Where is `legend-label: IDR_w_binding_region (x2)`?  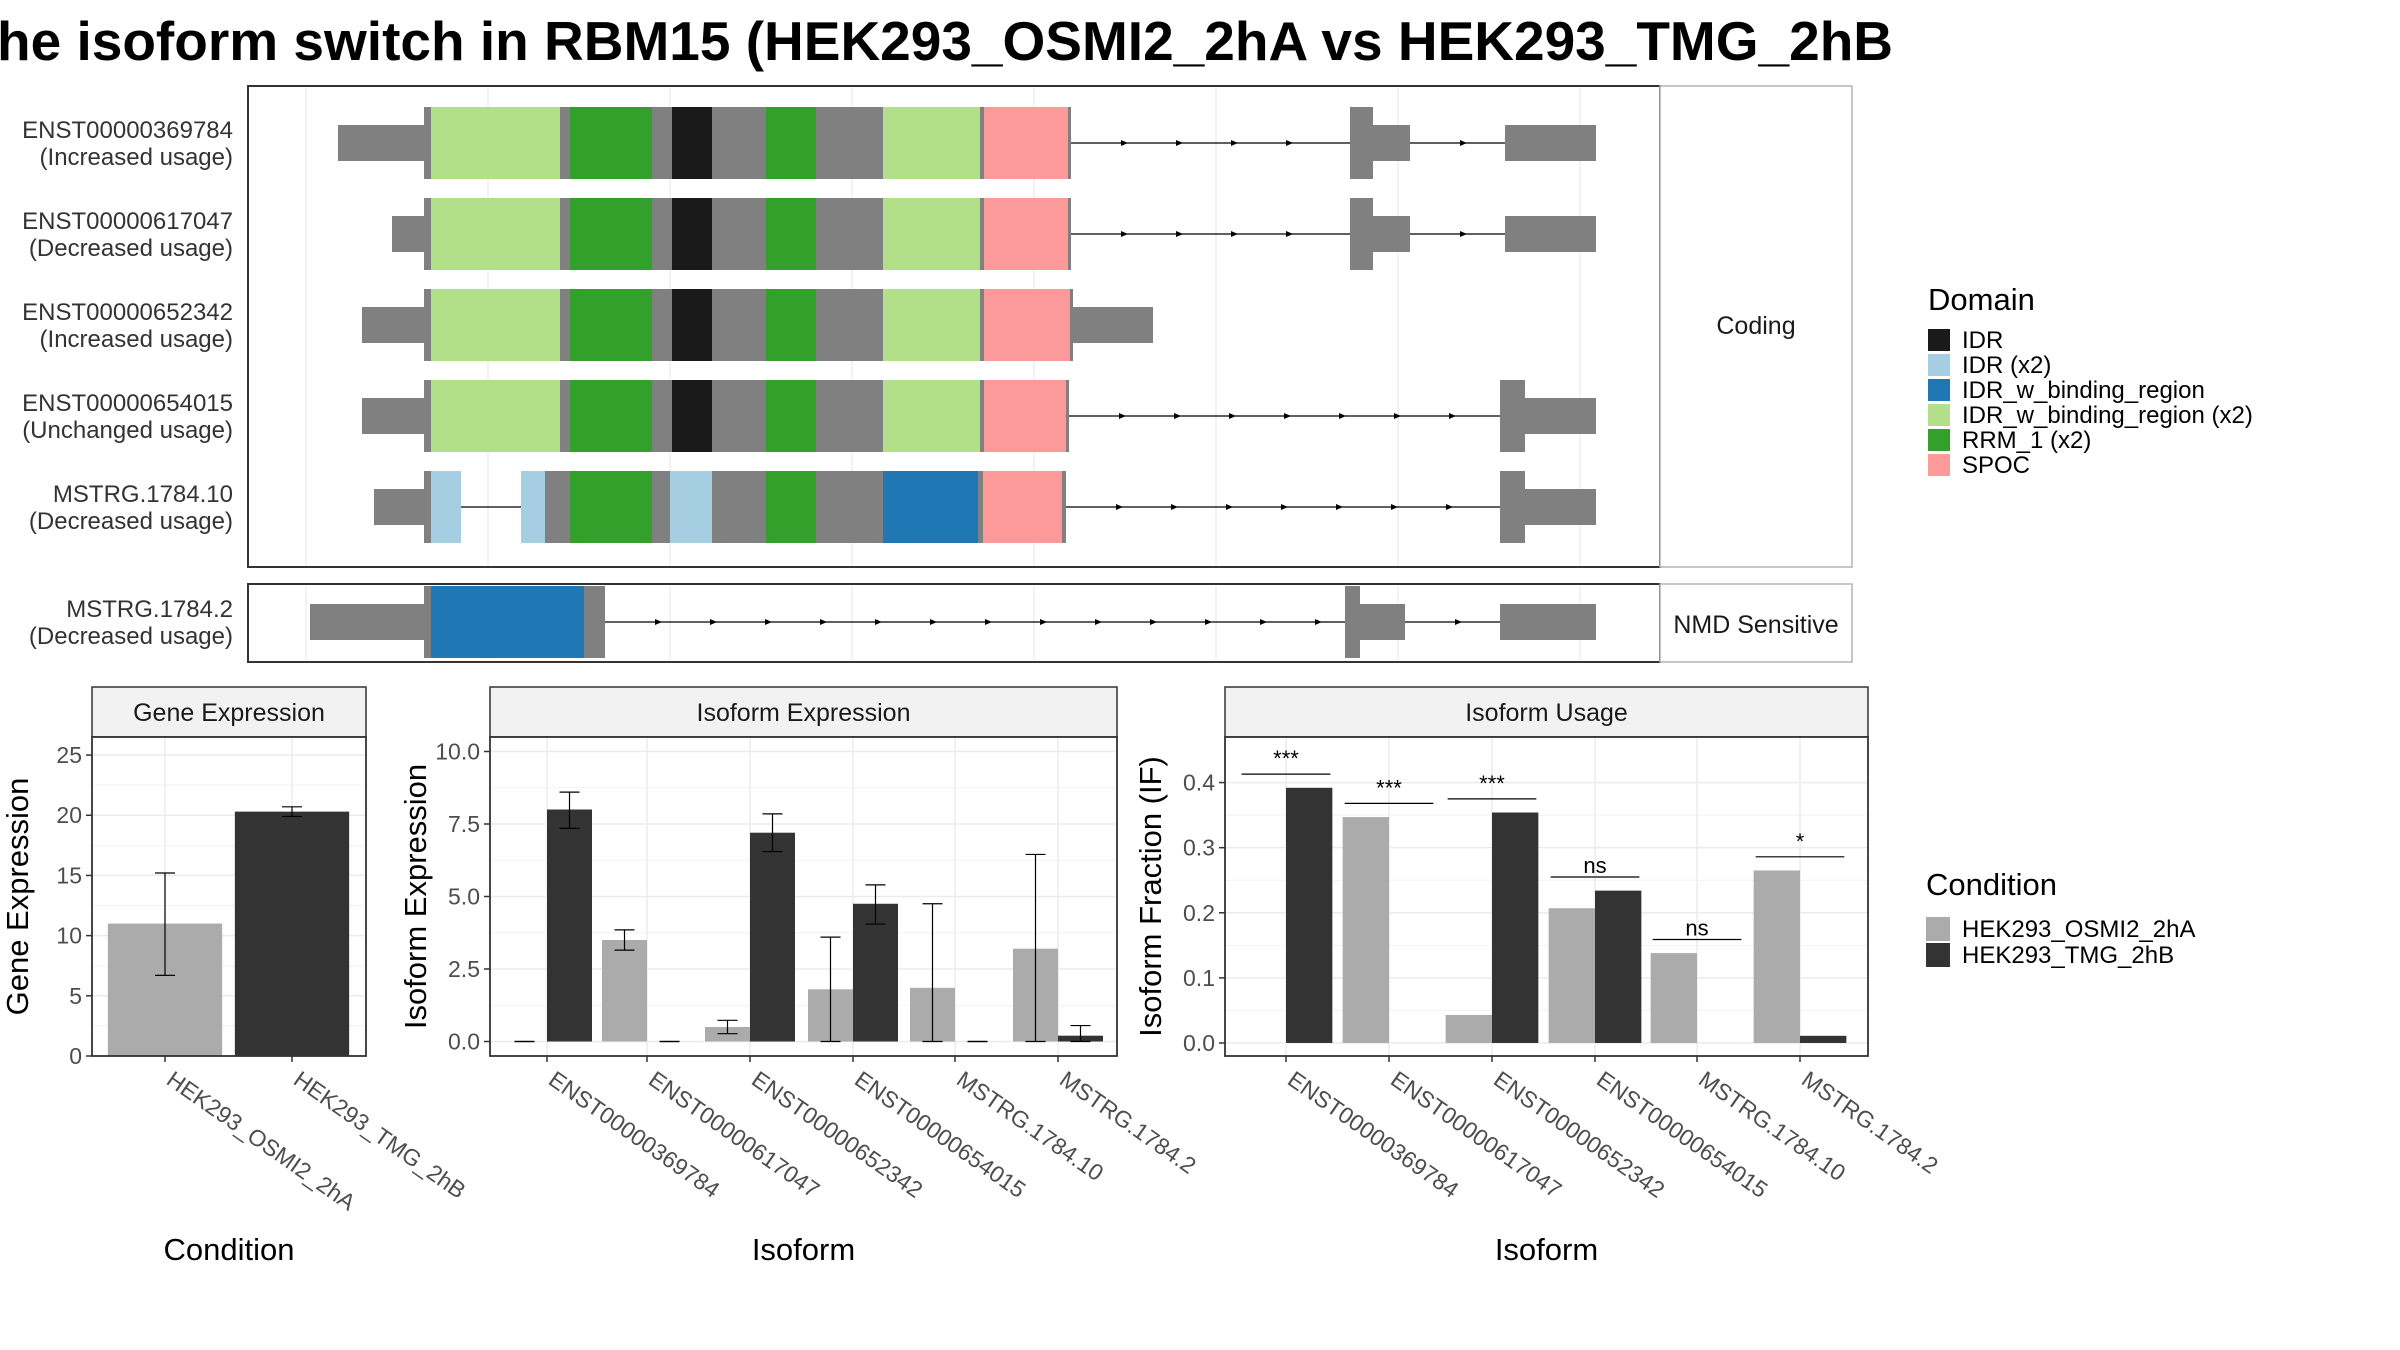 legend-label: IDR_w_binding_region (x2) is located at coordinates (2107, 415).